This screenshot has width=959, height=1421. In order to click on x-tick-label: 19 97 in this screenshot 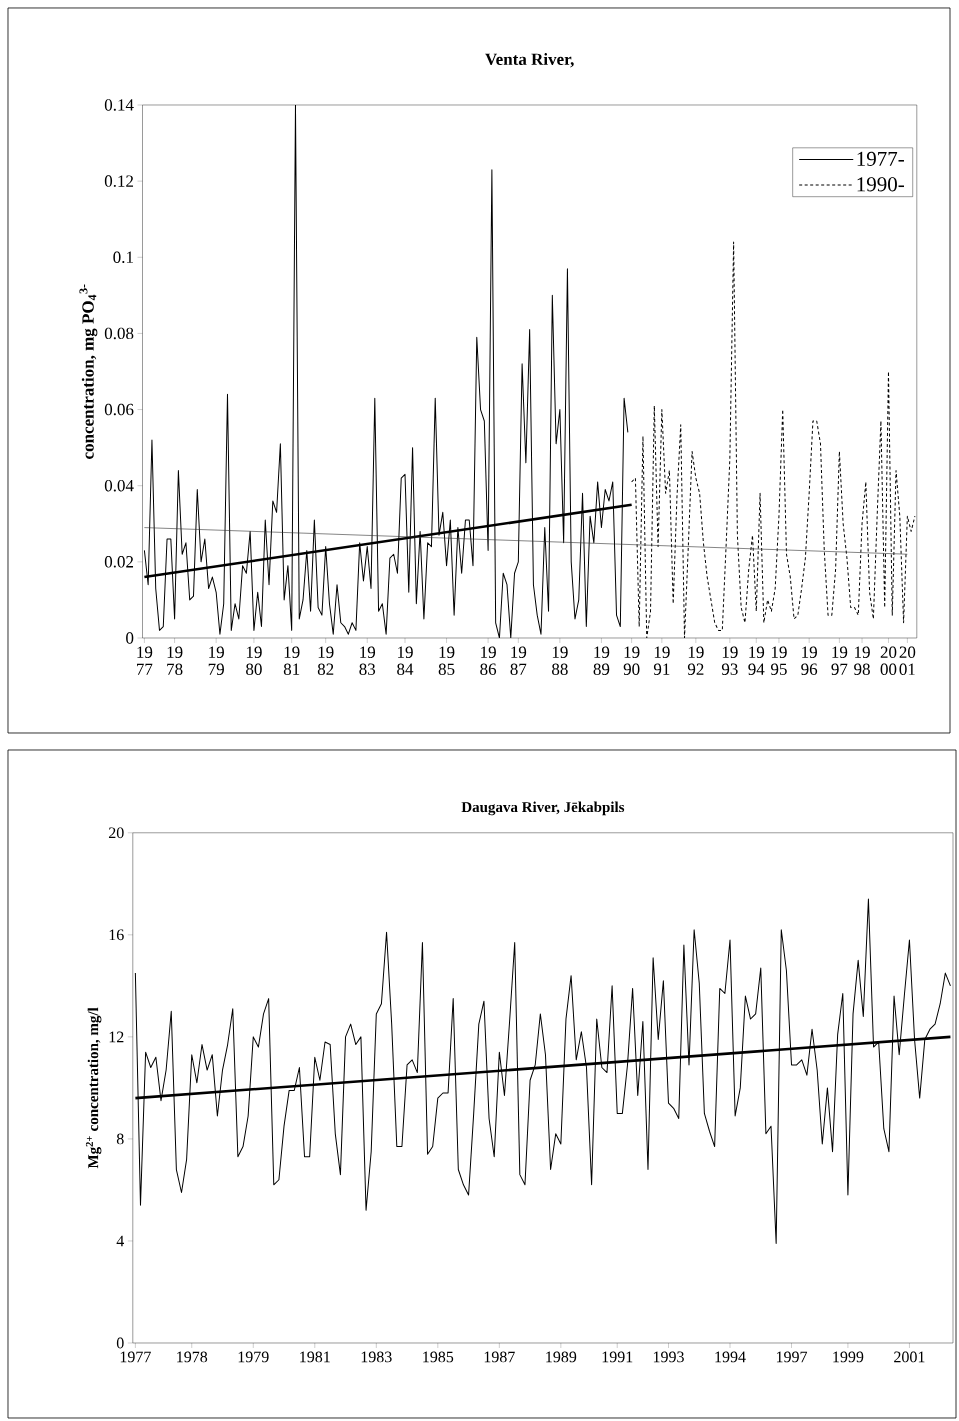, I will do `click(839, 660)`.